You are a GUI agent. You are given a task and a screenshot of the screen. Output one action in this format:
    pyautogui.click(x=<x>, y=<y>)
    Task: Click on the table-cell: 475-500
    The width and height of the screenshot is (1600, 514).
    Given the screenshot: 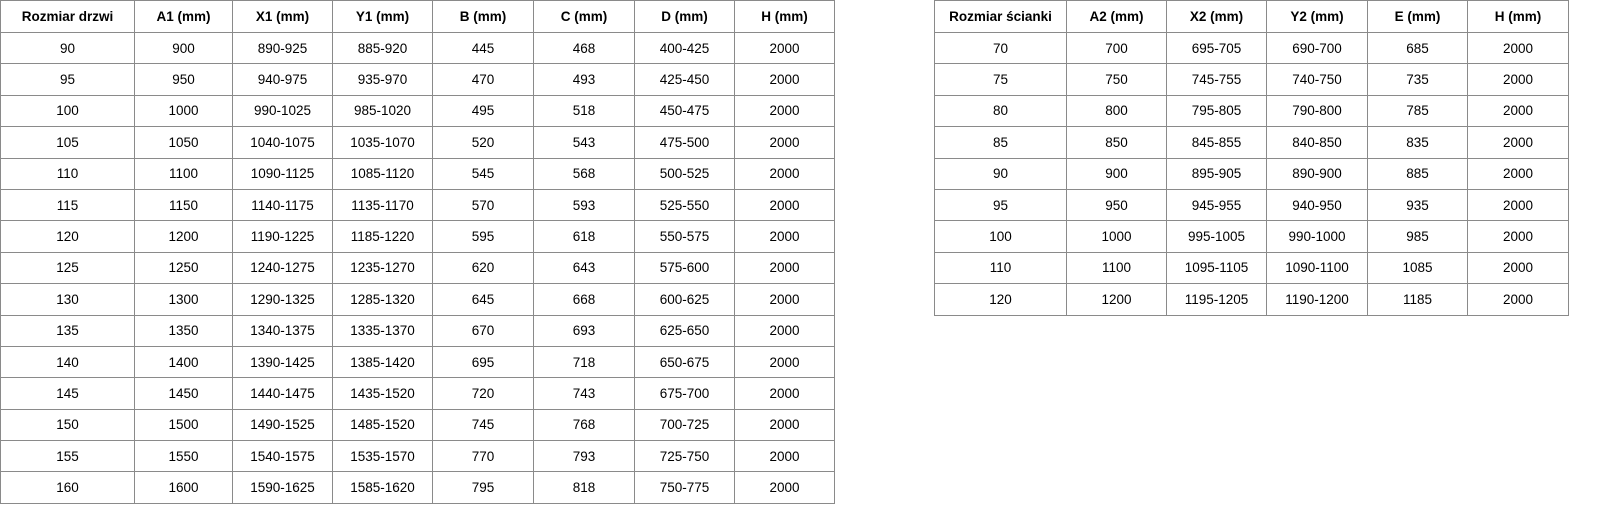 What is the action you would take?
    pyautogui.click(x=684, y=142)
    